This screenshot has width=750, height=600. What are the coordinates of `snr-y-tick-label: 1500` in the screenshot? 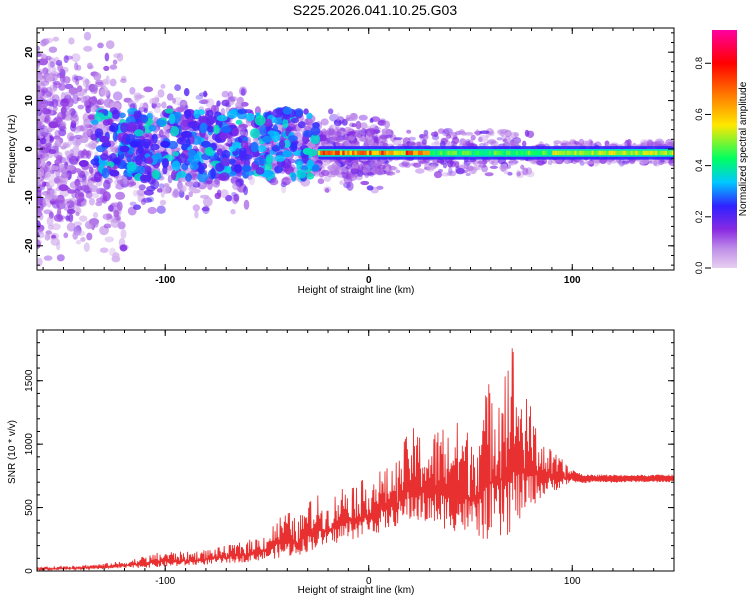 It's located at (29, 380).